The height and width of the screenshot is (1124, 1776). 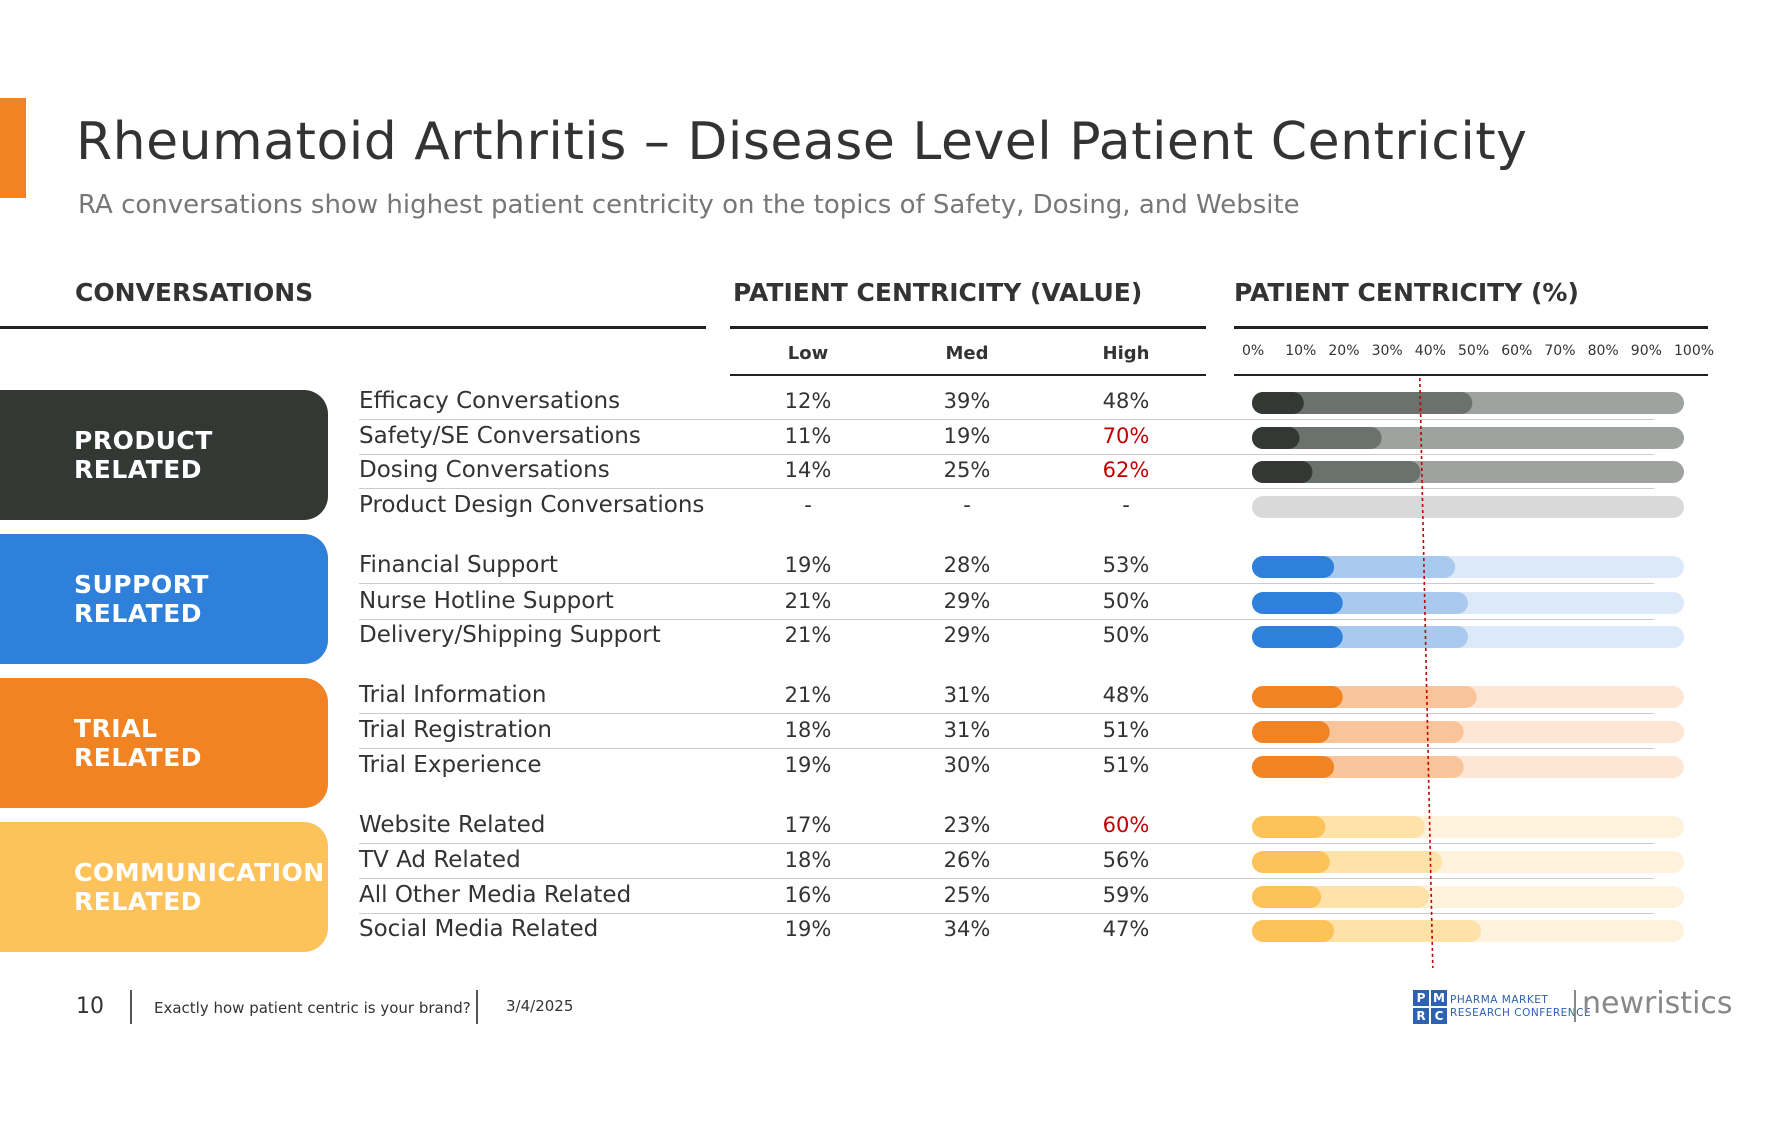 What do you see at coordinates (138, 743) in the screenshot?
I see `category-label: TRIAL RELATED` at bounding box center [138, 743].